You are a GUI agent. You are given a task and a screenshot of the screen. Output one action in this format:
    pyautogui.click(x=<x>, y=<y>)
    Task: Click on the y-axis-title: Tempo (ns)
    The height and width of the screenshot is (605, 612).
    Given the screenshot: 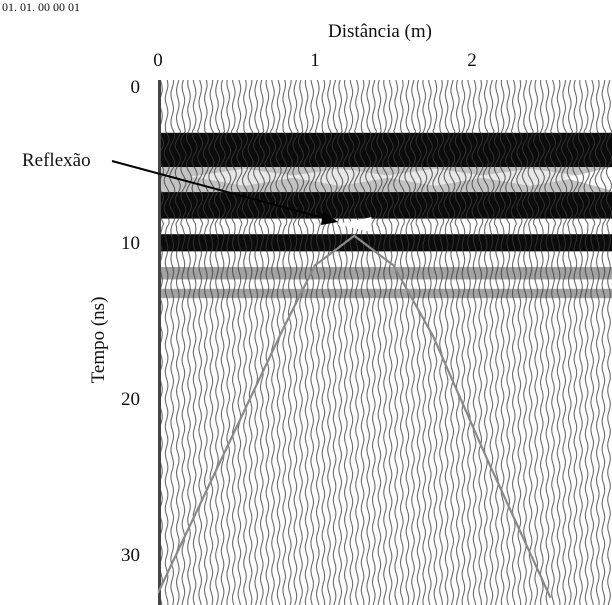 What is the action you would take?
    pyautogui.click(x=98, y=340)
    